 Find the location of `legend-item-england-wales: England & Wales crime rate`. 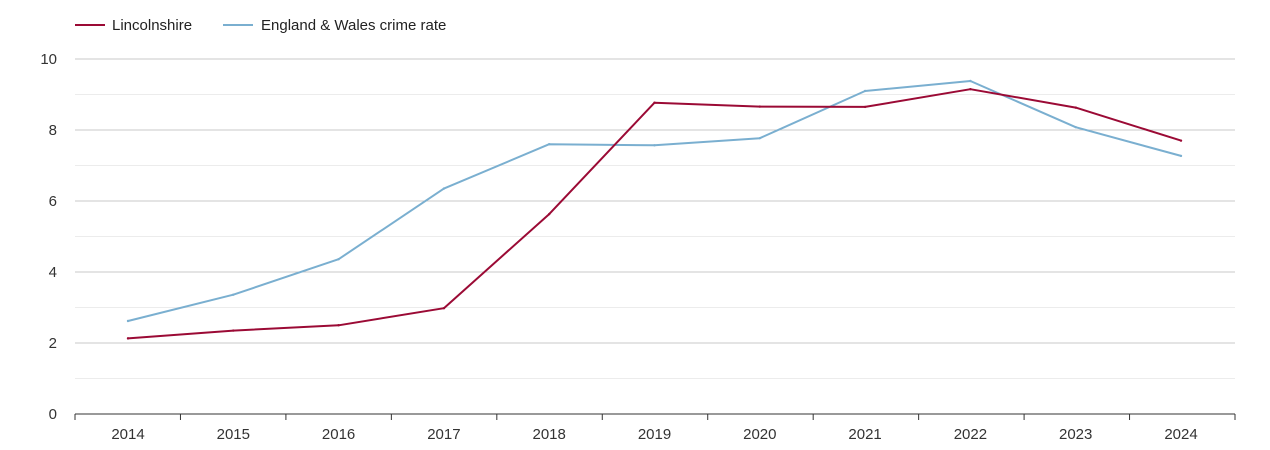

legend-item-england-wales: England & Wales crime rate is located at coordinates (334, 25).